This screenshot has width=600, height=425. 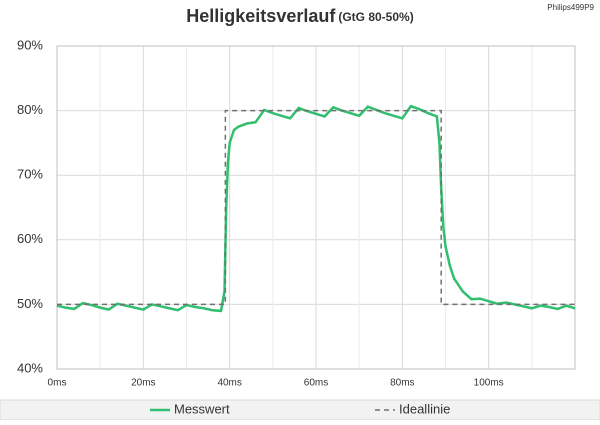 I want to click on x-tick-label: 100ms, so click(x=489, y=383).